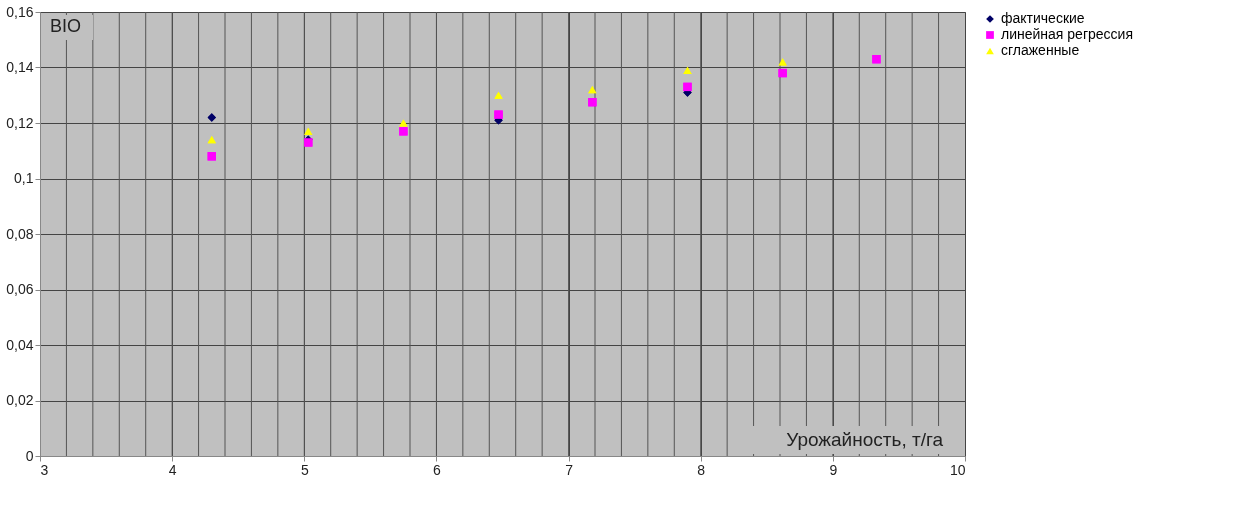 The image size is (1251, 509). Describe the element at coordinates (29, 455) in the screenshot. I see `y-tick-label: 0` at that location.